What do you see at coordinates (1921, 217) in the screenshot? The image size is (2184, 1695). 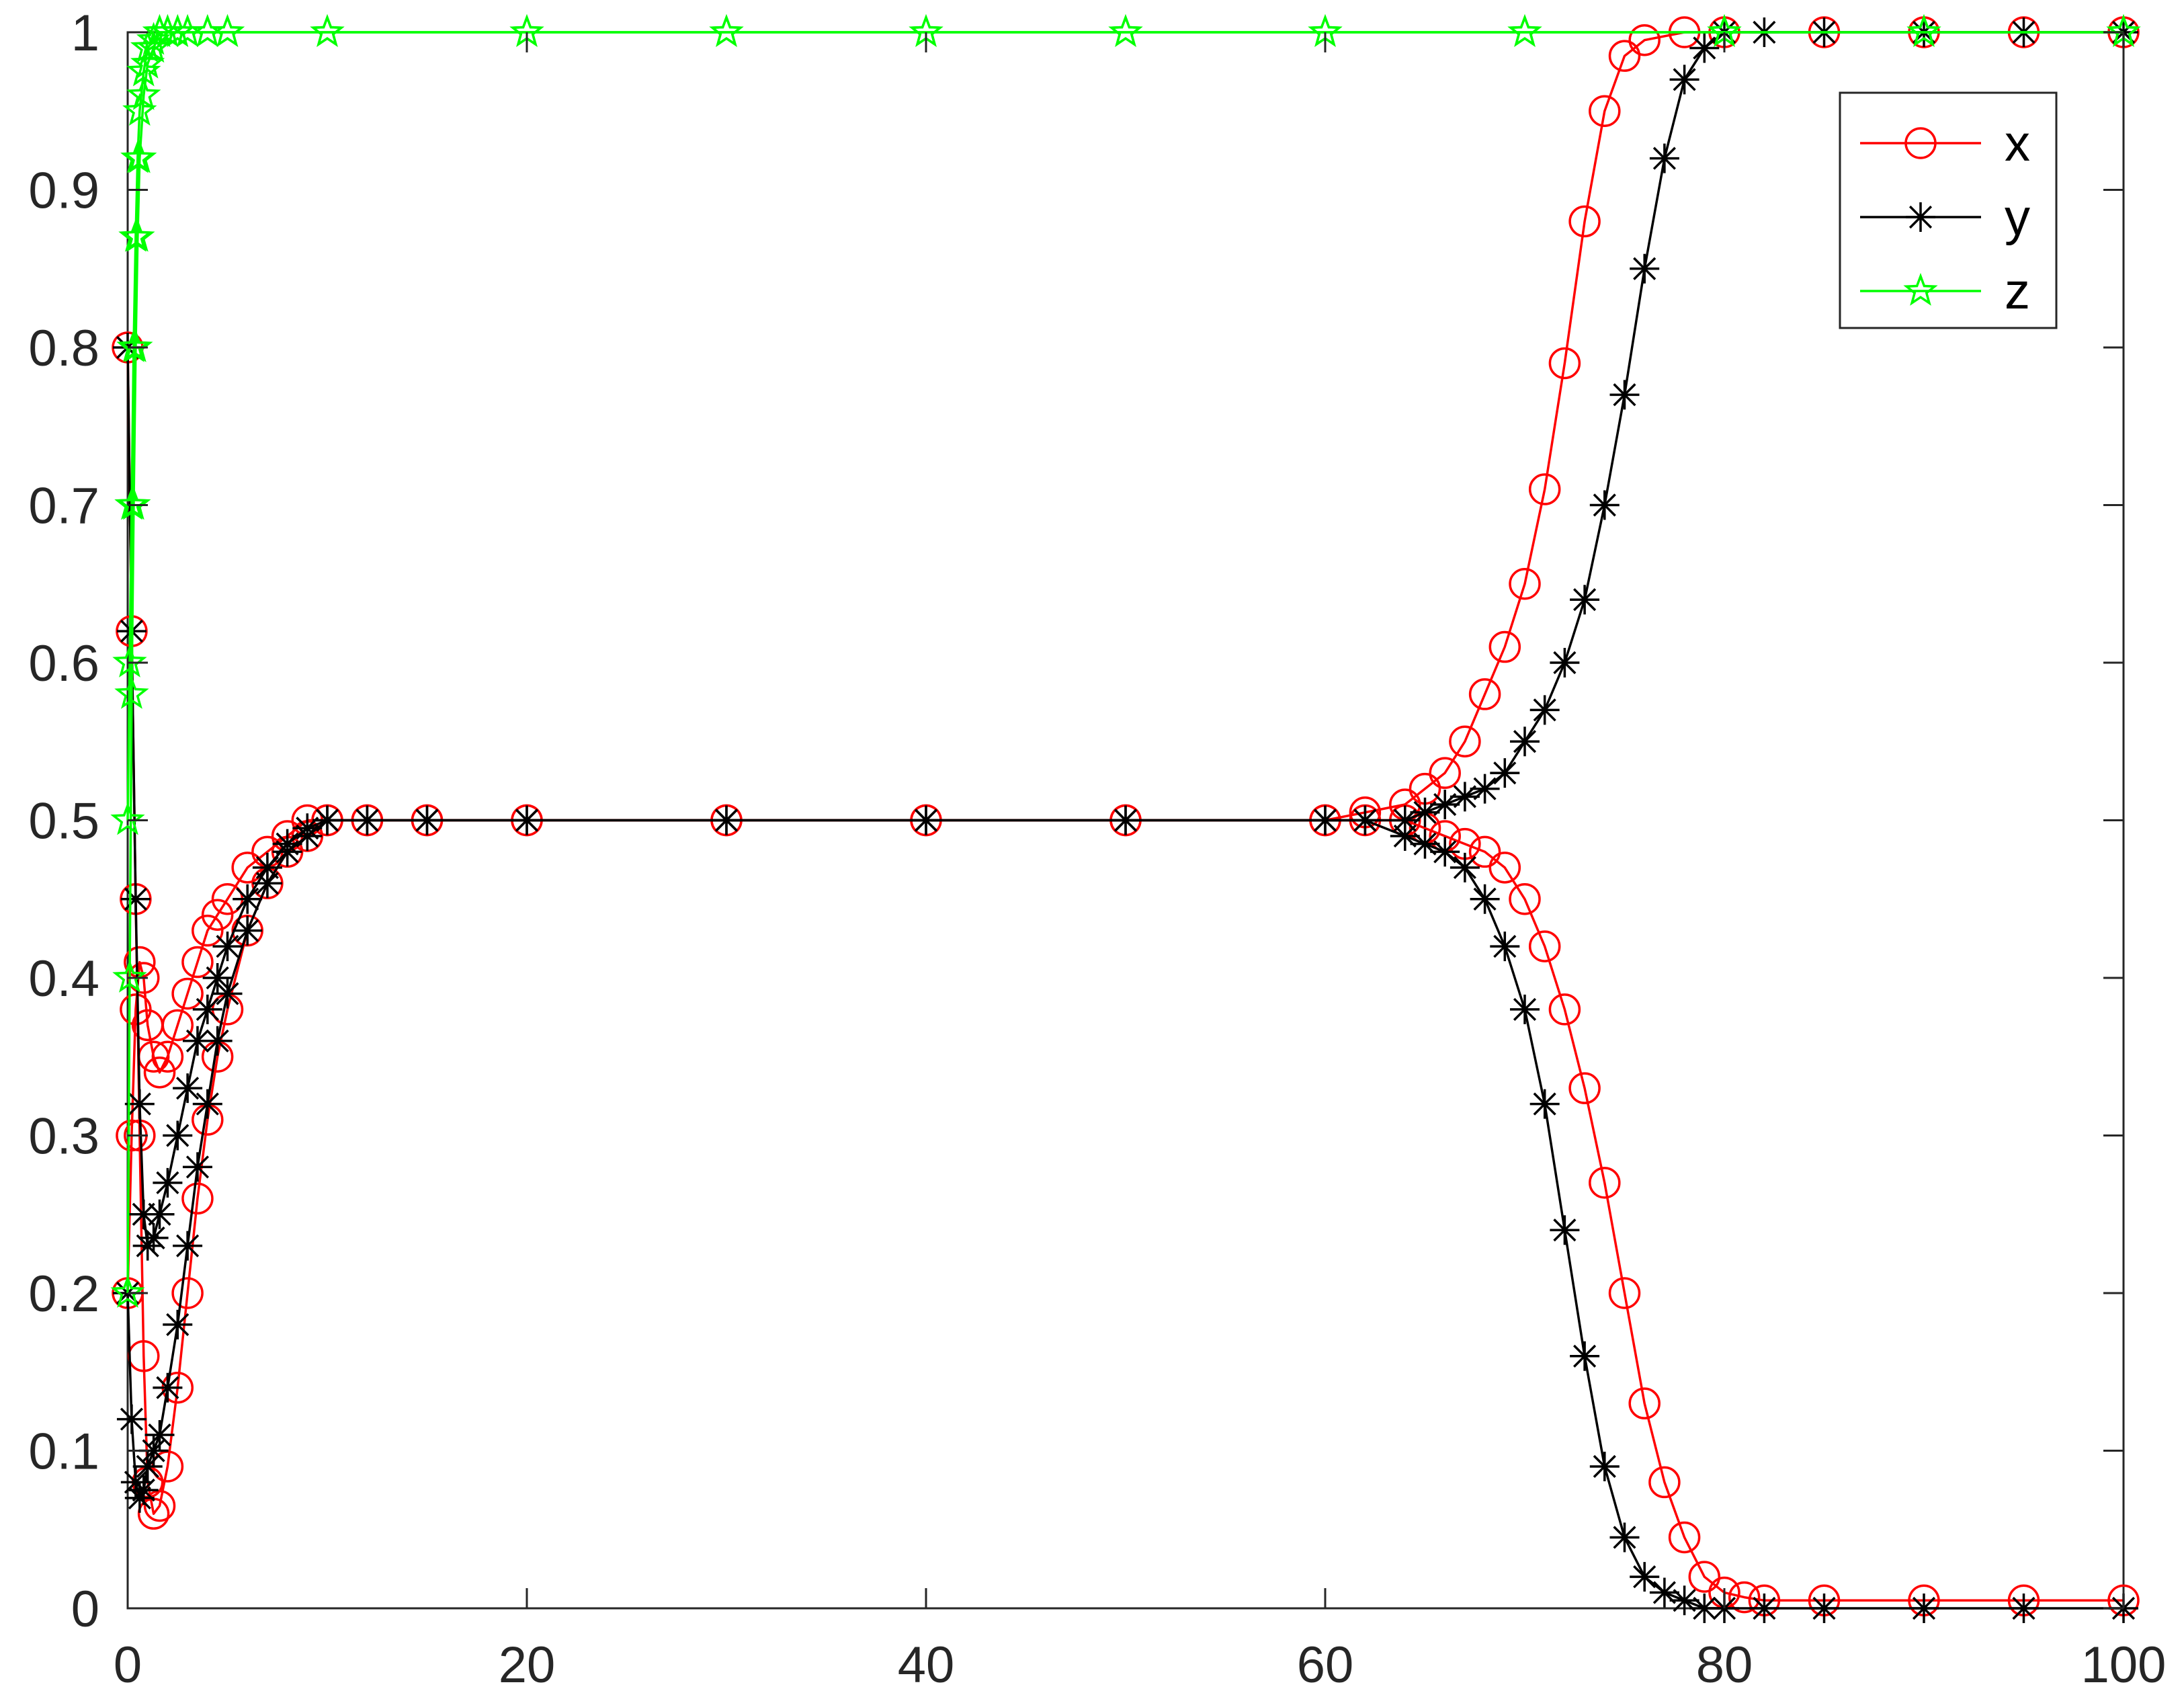 I see `legend-marker-y` at bounding box center [1921, 217].